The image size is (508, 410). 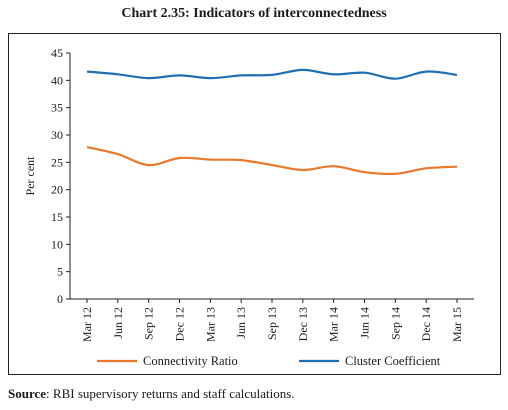 What do you see at coordinates (303, 324) in the screenshot?
I see `x-tick-label: Dec 13` at bounding box center [303, 324].